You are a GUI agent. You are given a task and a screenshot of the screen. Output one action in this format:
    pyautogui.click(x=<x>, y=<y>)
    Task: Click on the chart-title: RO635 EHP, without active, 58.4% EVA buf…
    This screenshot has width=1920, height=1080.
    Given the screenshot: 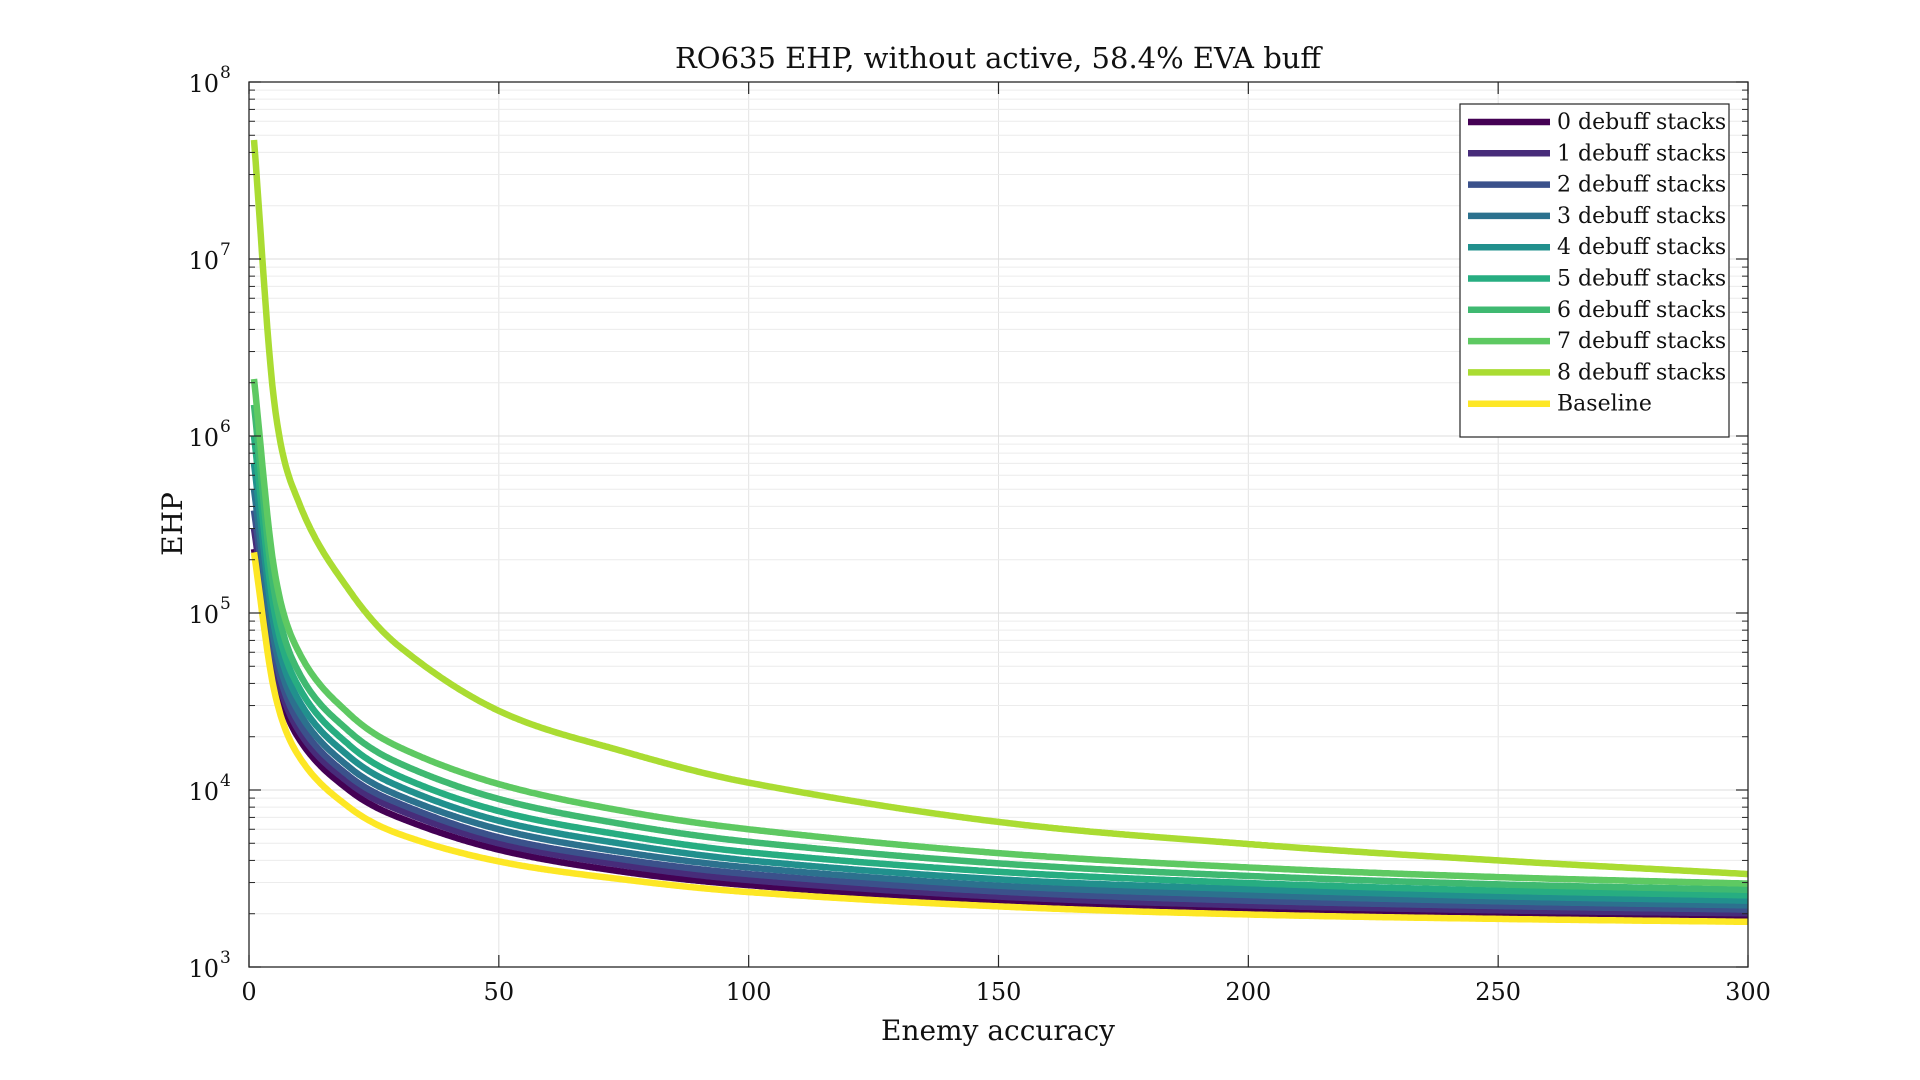 What is the action you would take?
    pyautogui.click(x=999, y=58)
    